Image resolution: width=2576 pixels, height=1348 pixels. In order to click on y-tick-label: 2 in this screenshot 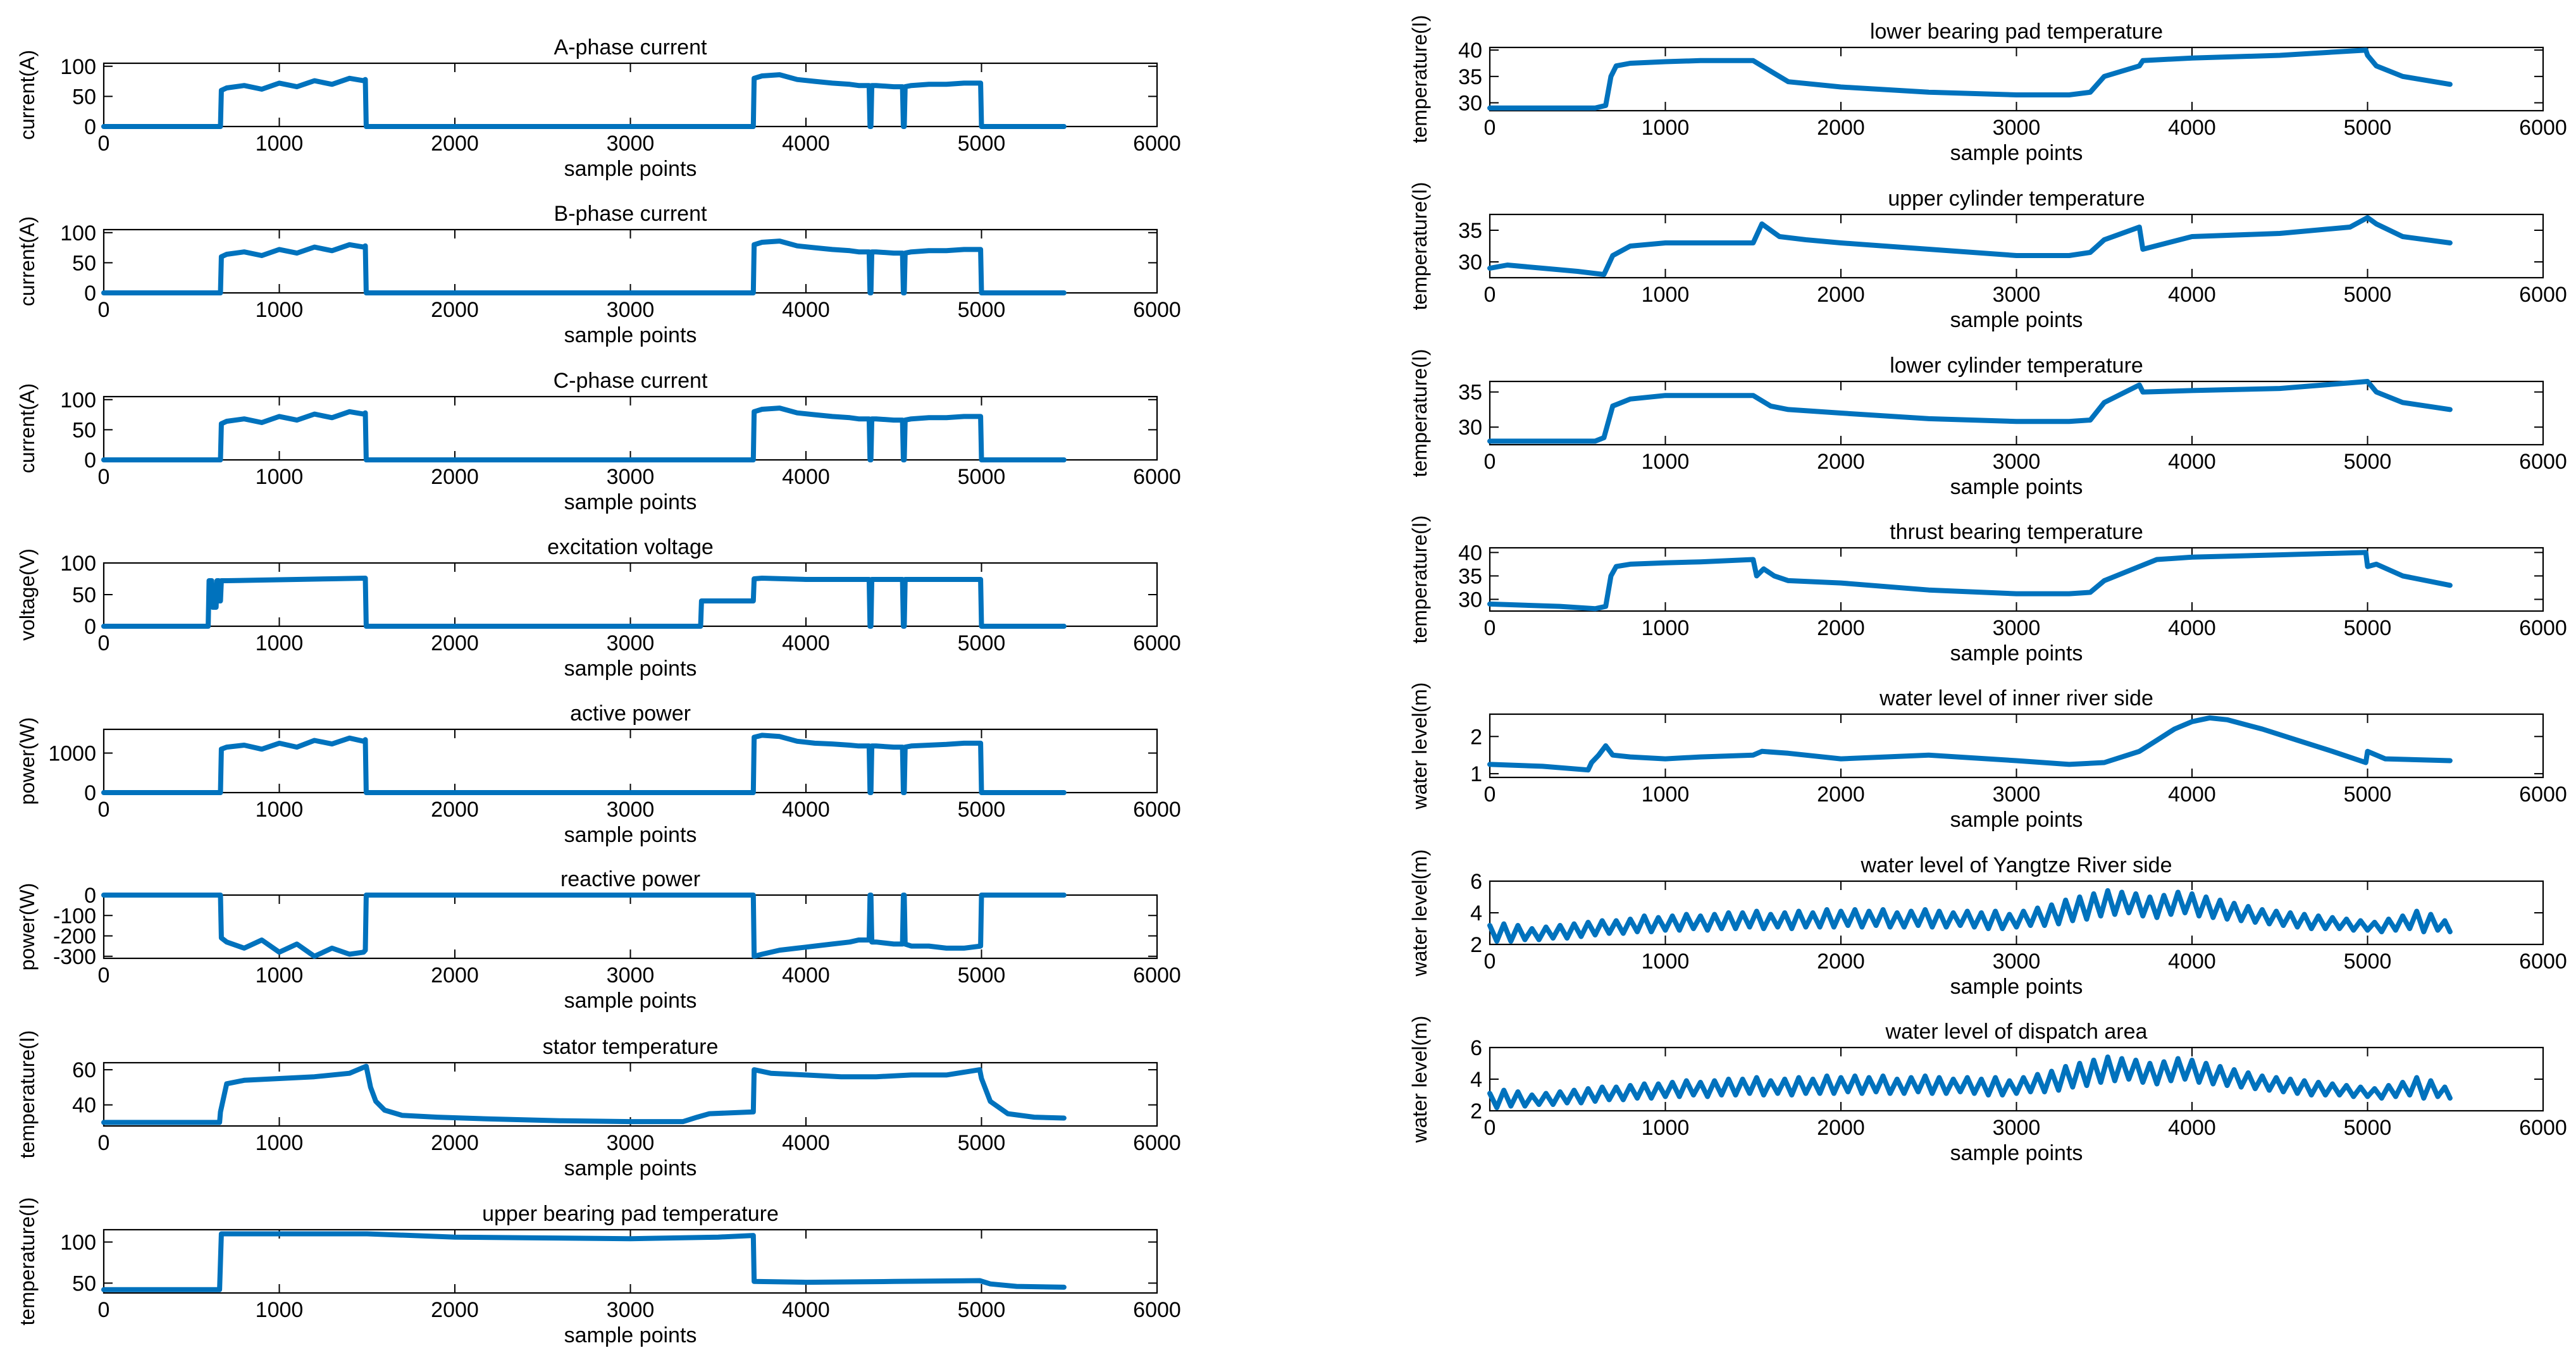, I will do `click(1476, 945)`.